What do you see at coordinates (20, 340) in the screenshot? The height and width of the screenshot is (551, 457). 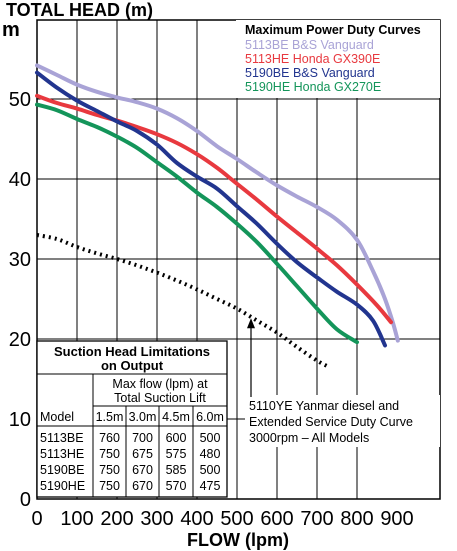 I see `y-tick-label: 20` at bounding box center [20, 340].